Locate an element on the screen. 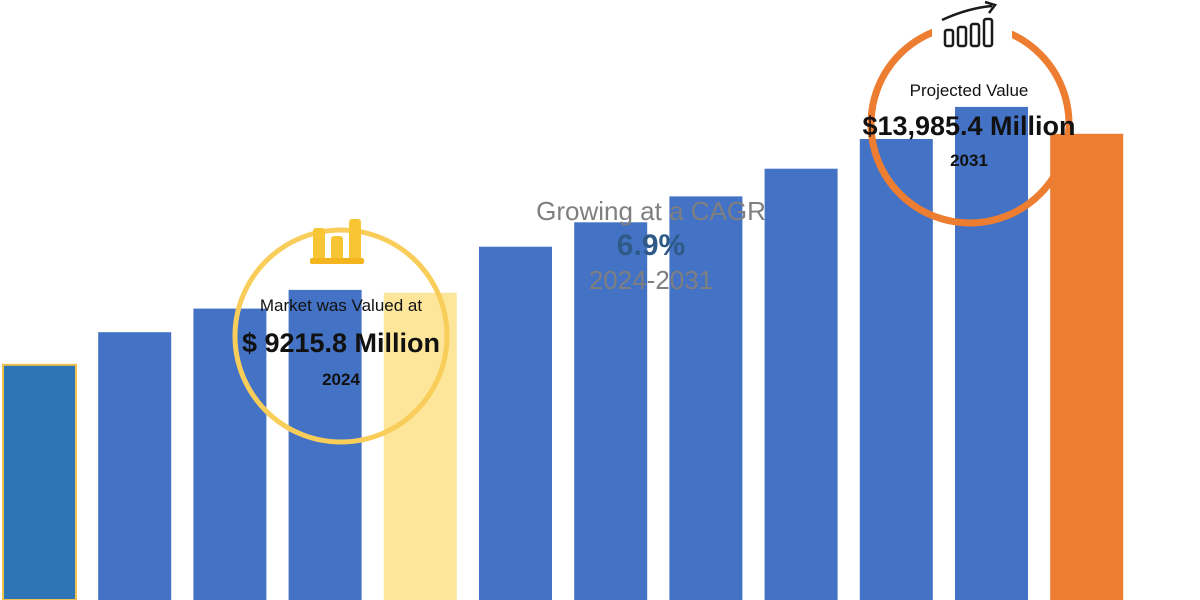  bar-2021 is located at coordinates (135, 466).